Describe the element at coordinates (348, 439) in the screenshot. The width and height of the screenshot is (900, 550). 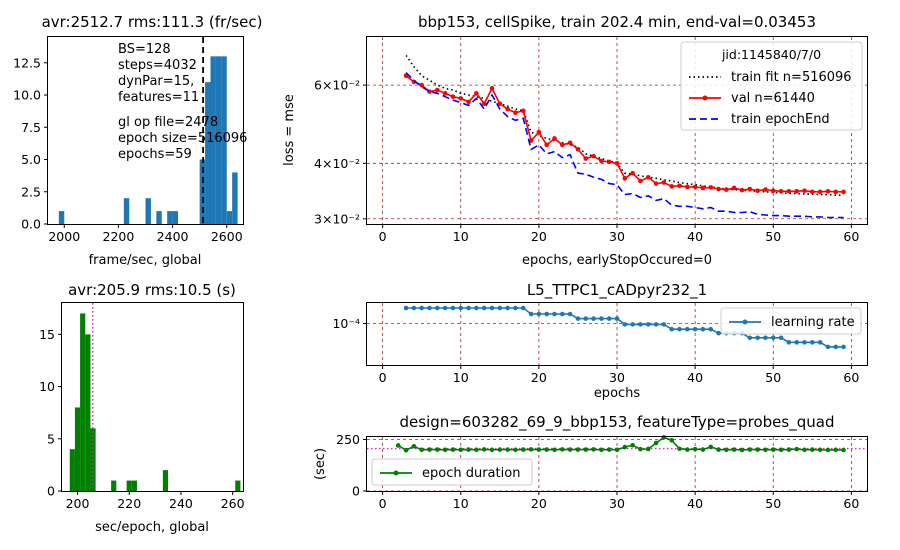
I see `y-tick-label: 250` at that location.